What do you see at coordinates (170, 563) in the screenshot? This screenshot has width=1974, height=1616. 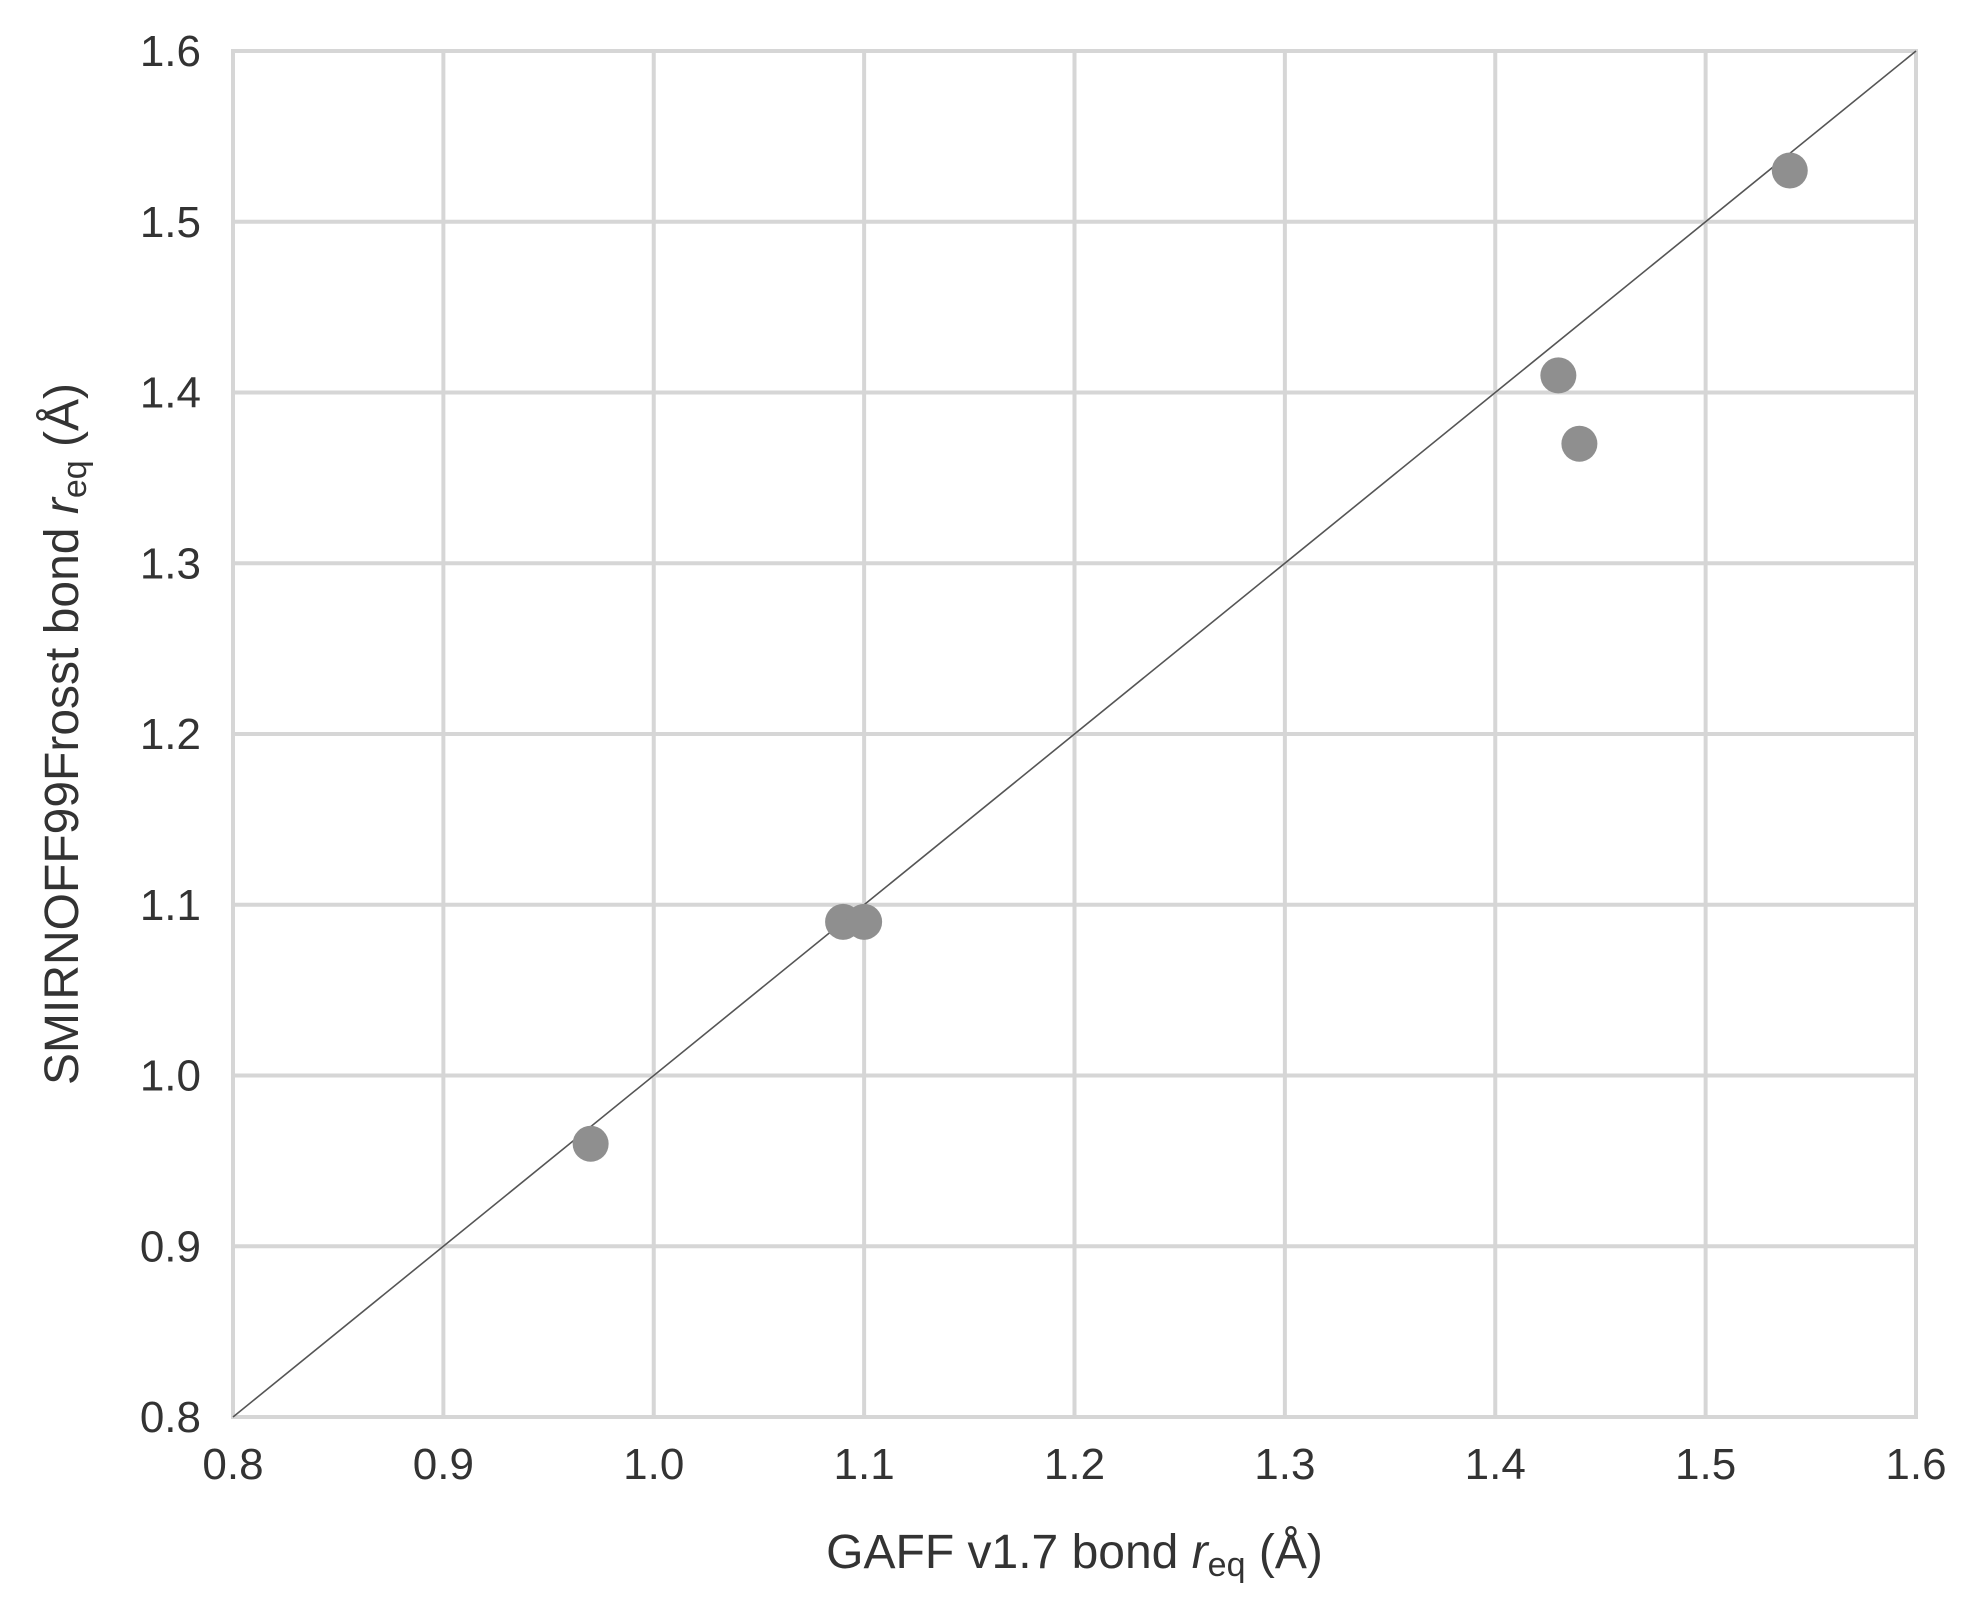 I see `y-tick-label: 1.3` at bounding box center [170, 563].